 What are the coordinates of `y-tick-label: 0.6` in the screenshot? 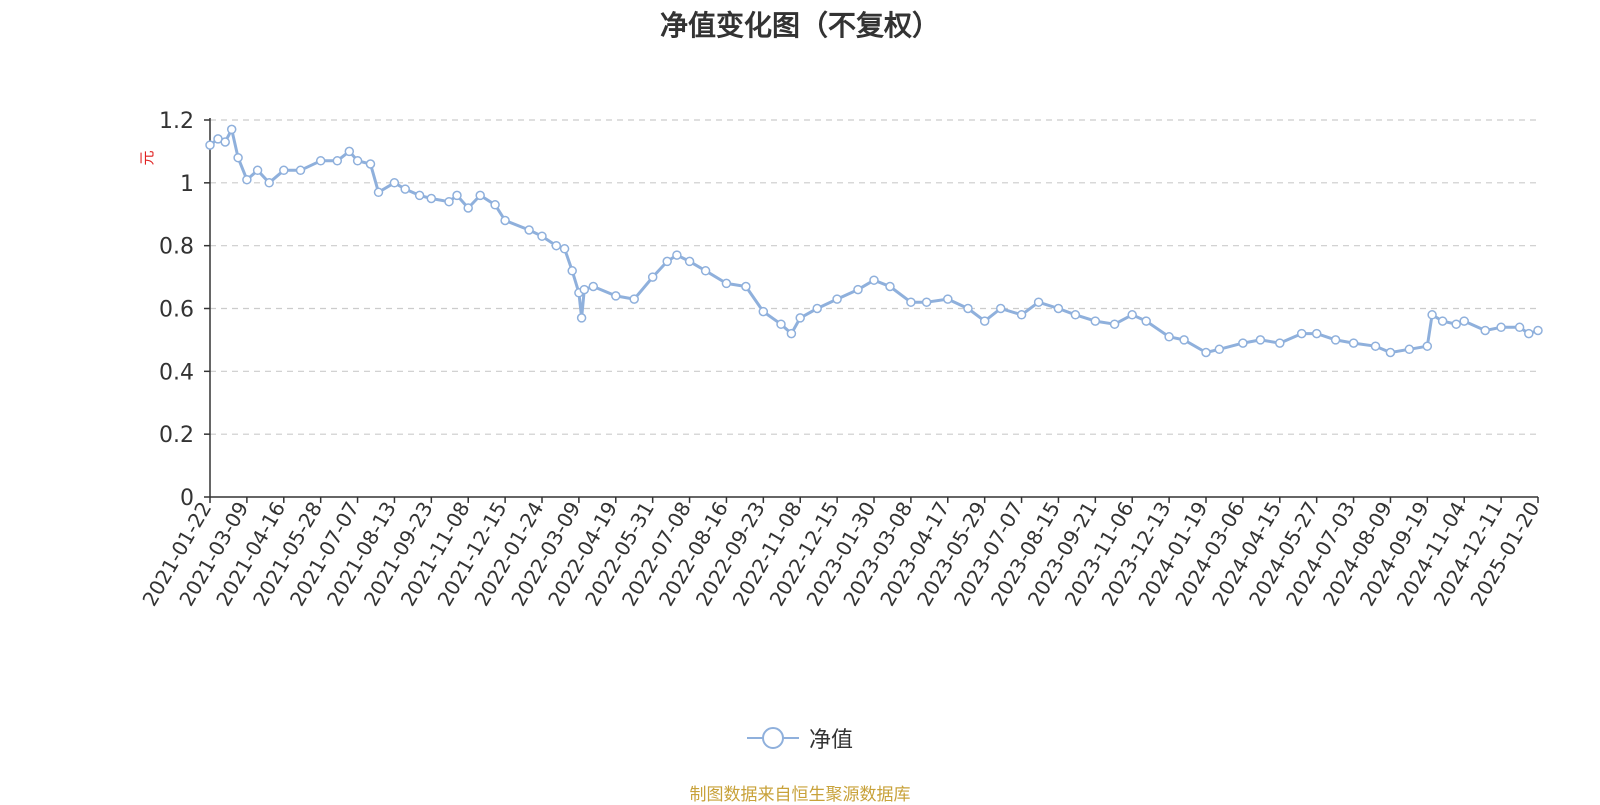 It's located at (176, 310).